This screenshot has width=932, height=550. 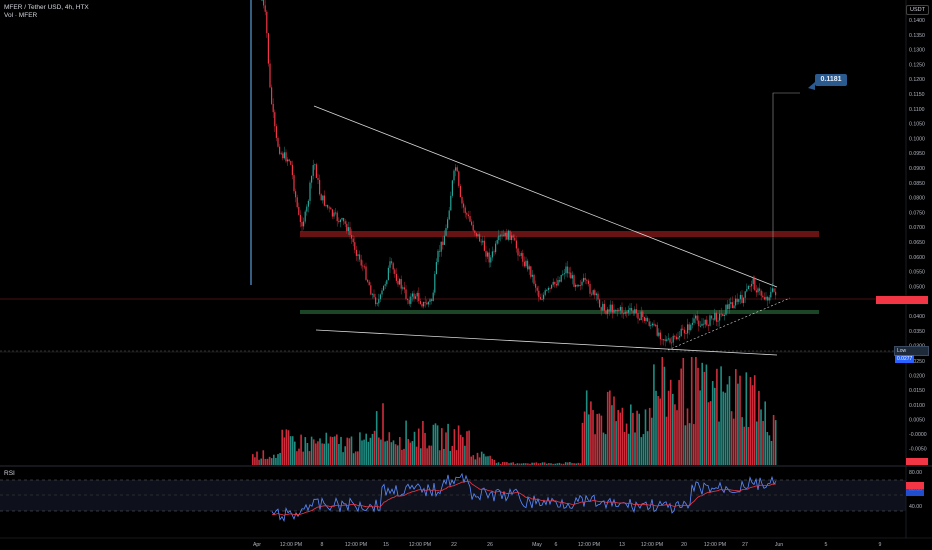 What do you see at coordinates (917, 317) in the screenshot?
I see `price-tick-label: 0.0400` at bounding box center [917, 317].